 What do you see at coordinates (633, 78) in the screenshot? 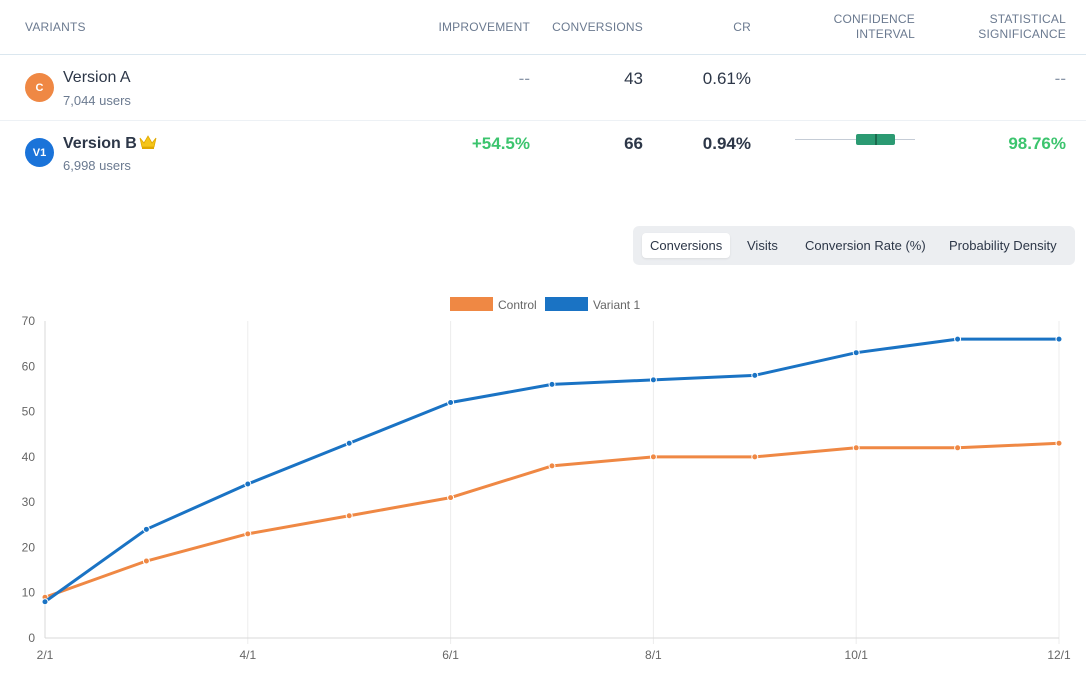
I see `conversions-value: 43` at bounding box center [633, 78].